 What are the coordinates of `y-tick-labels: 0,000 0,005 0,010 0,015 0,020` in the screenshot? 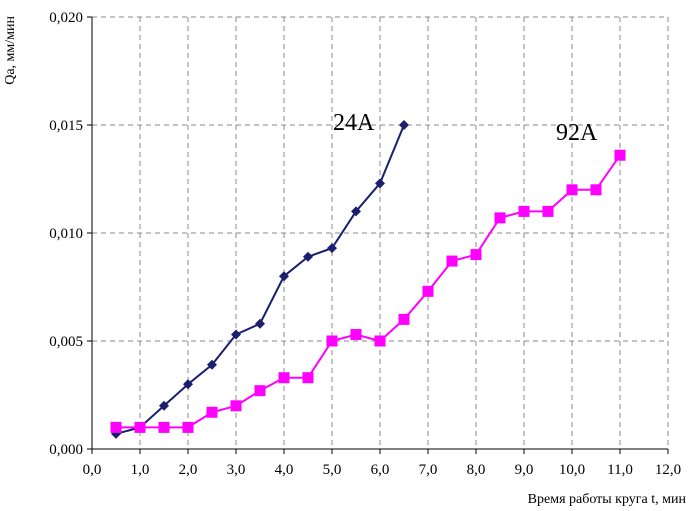 It's located at (66, 234).